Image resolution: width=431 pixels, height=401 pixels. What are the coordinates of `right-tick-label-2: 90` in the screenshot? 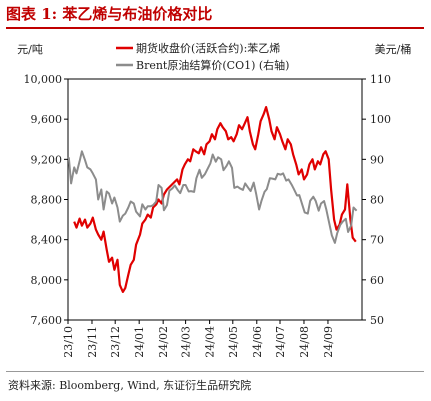 It's located at (377, 159).